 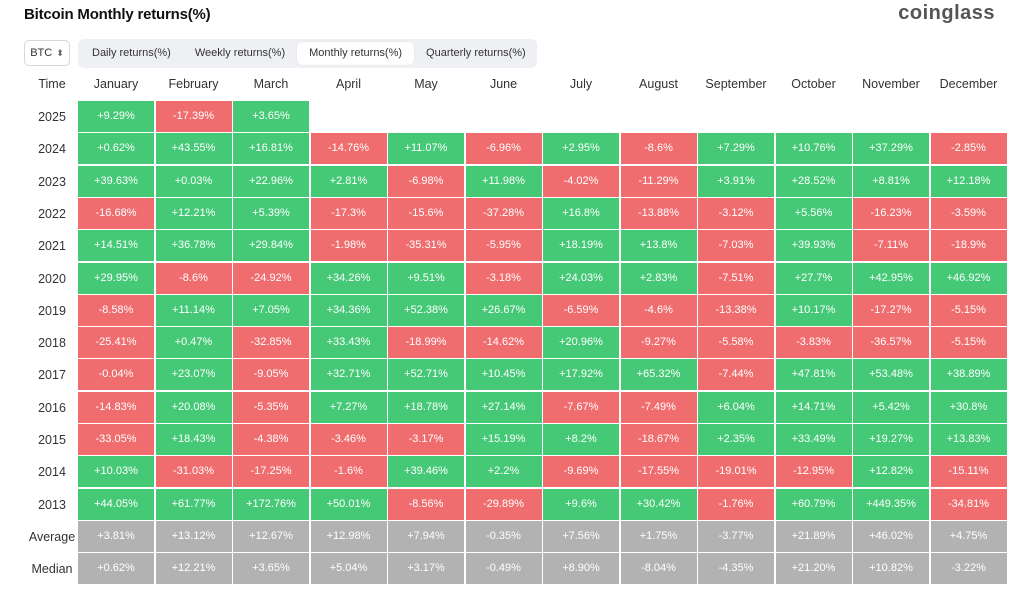 I want to click on return-cell: +53.48%, so click(x=891, y=375).